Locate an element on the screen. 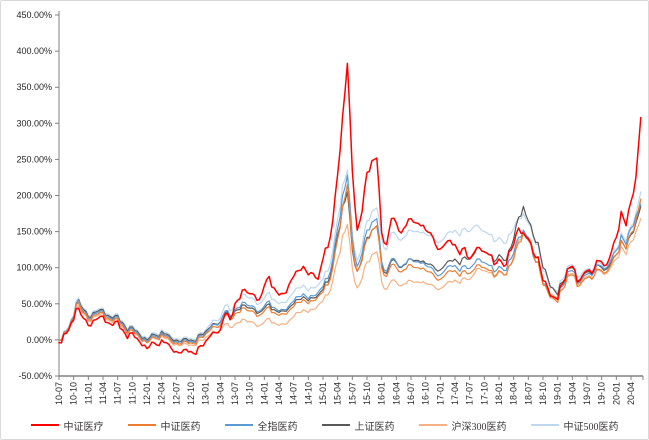 The width and height of the screenshot is (649, 440). x-tick-label: 19-07 is located at coordinates (587, 393).